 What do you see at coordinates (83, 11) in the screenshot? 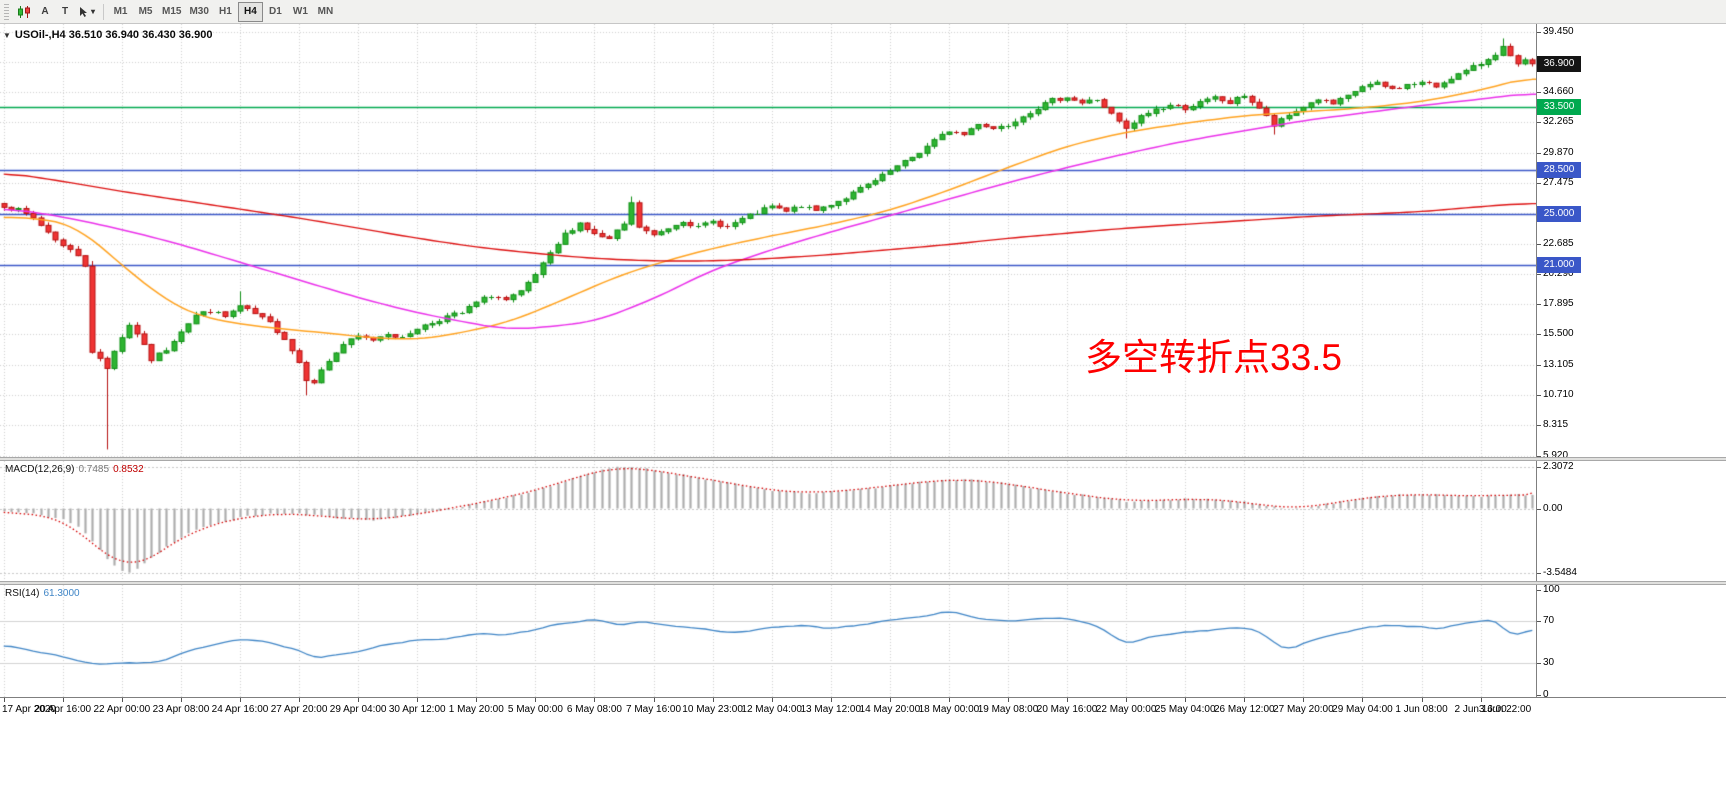
I see `cursor-icon` at bounding box center [83, 11].